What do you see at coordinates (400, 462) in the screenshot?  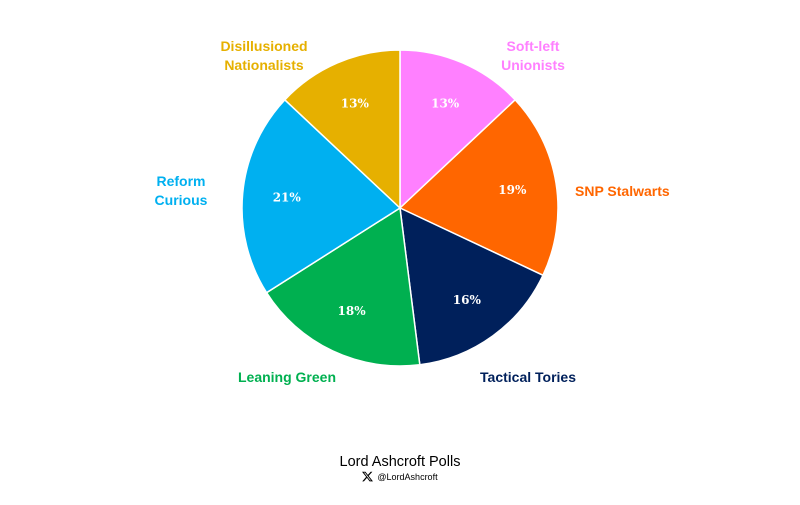 I see `source-label: Lord Ashcroft Polls` at bounding box center [400, 462].